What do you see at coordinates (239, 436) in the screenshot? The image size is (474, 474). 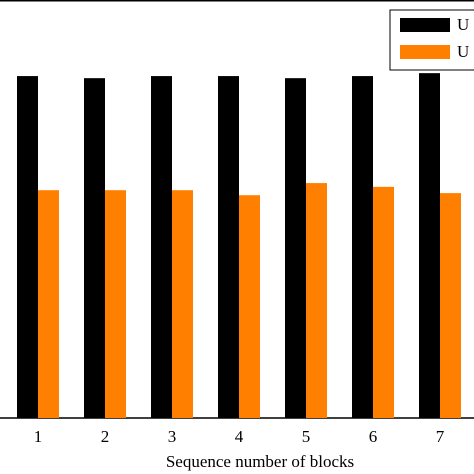 I see `x-tick-label: 4` at bounding box center [239, 436].